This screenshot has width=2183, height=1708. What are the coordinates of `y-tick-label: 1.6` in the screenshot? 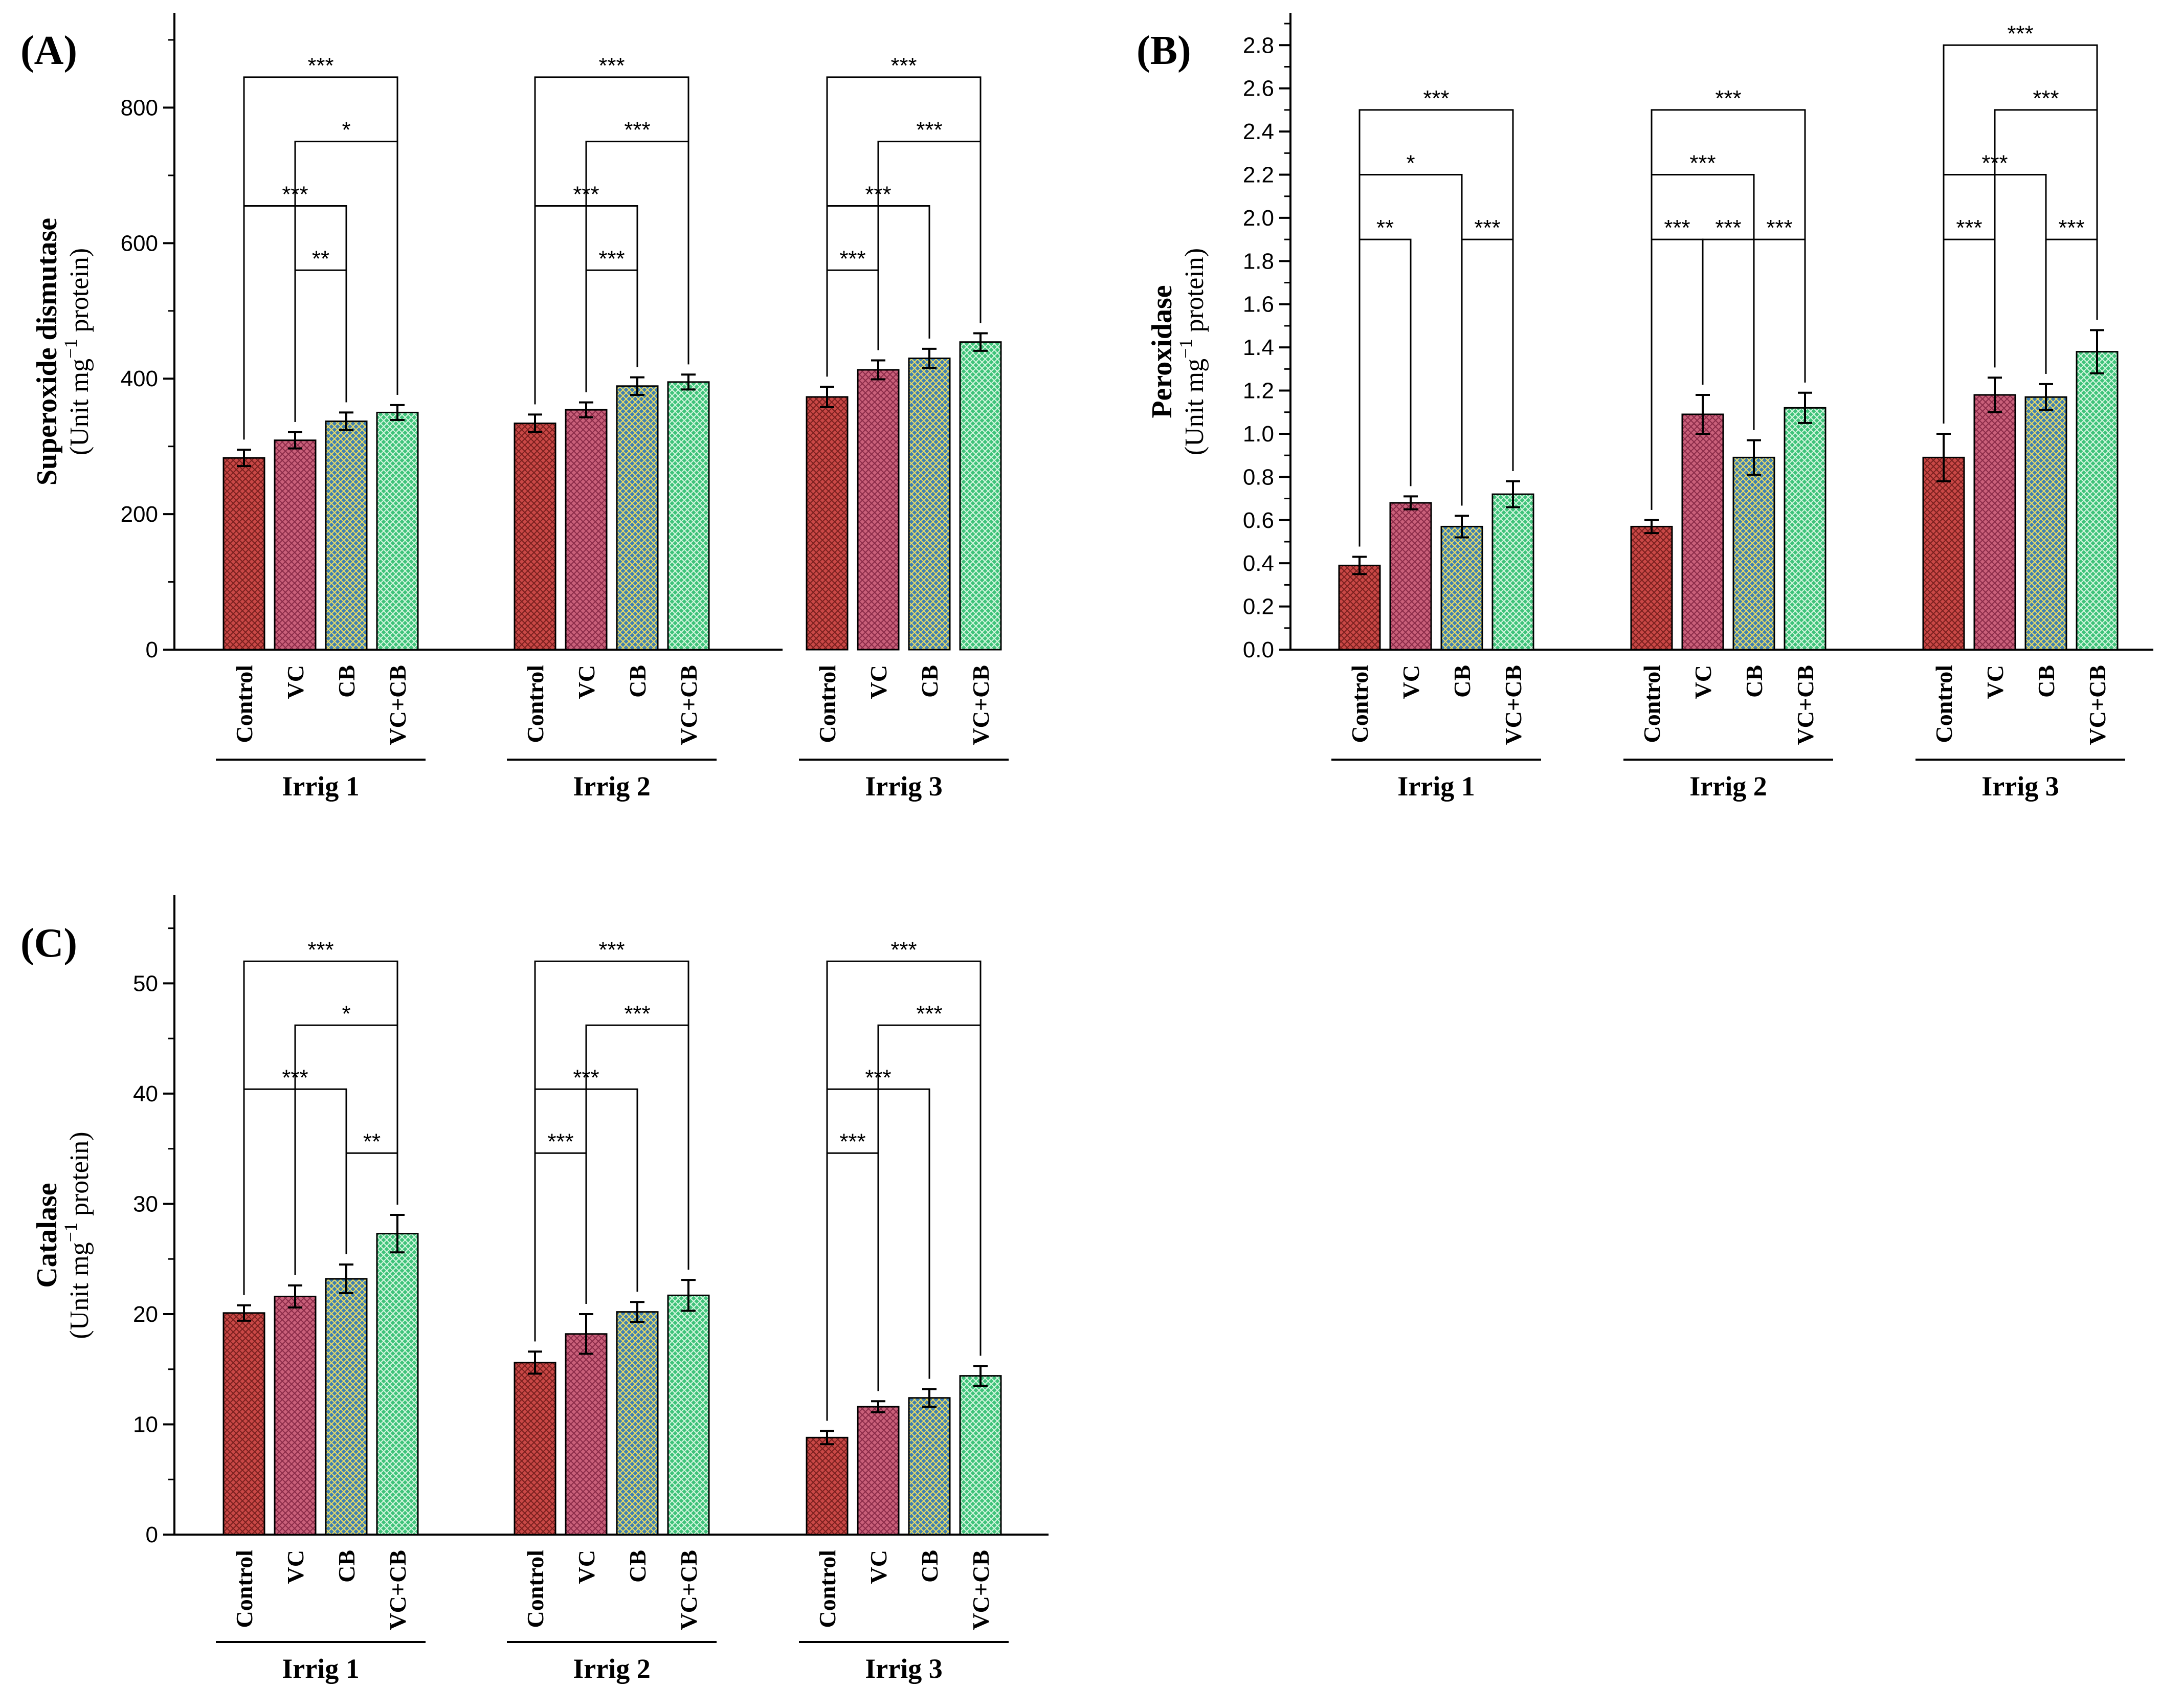 It's located at (1258, 304).